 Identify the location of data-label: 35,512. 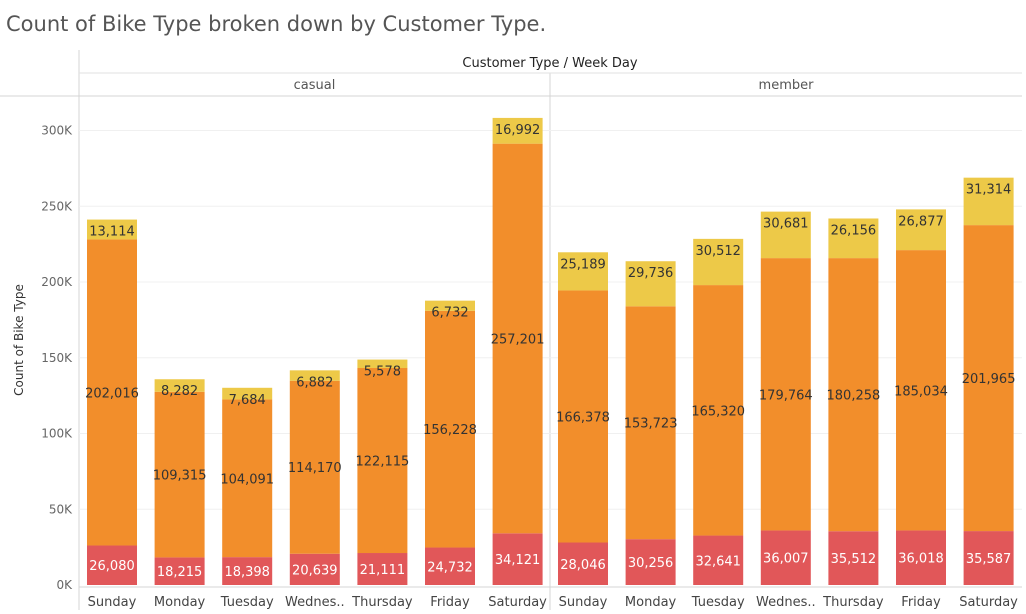
(854, 559).